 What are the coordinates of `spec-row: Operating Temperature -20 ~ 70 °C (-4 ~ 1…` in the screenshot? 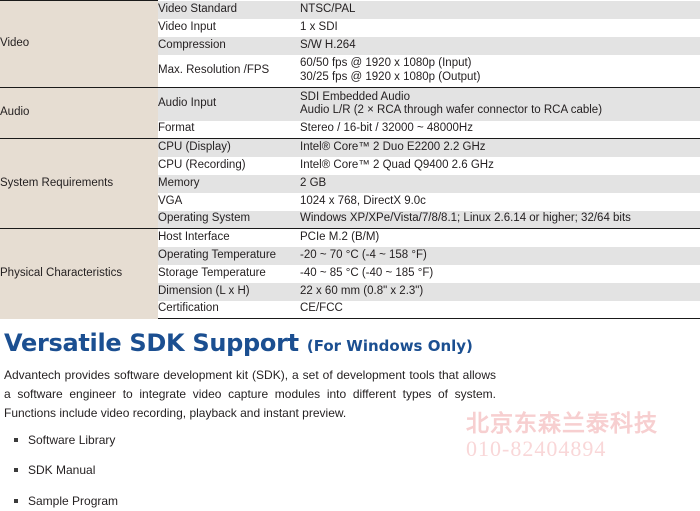 It's located at (350, 255).